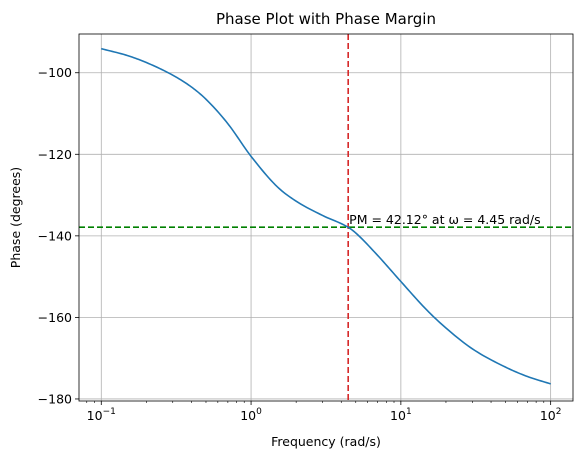 The image size is (583, 459). I want to click on y-tick-label: −160, so click(55, 317).